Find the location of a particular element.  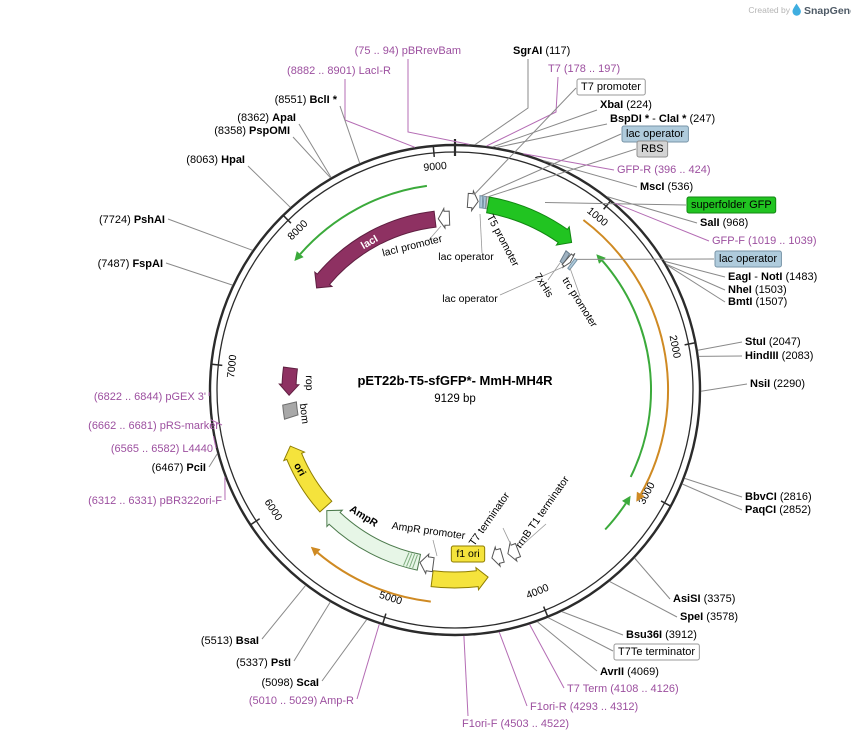

feature-lacI-promoter is located at coordinates (444, 218).